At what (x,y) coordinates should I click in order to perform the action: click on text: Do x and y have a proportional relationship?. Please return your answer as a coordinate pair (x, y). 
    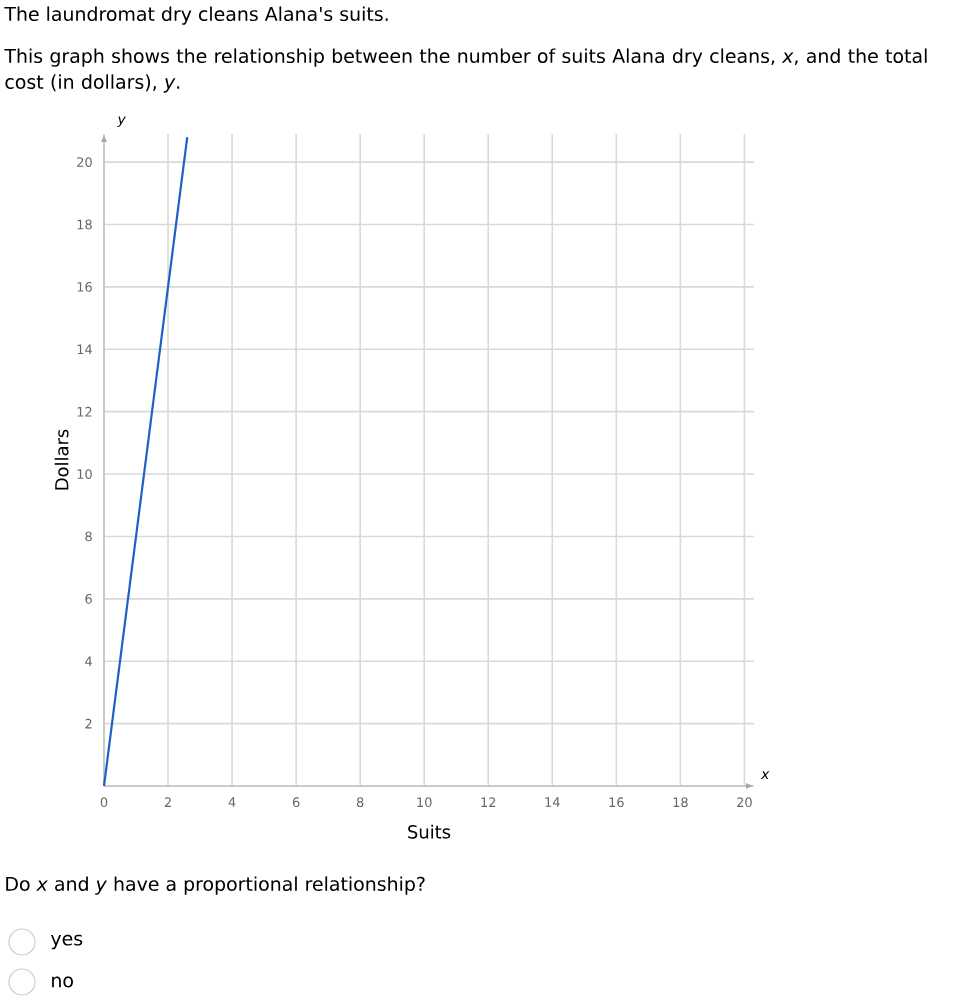
    Looking at the image, I should click on (215, 885).